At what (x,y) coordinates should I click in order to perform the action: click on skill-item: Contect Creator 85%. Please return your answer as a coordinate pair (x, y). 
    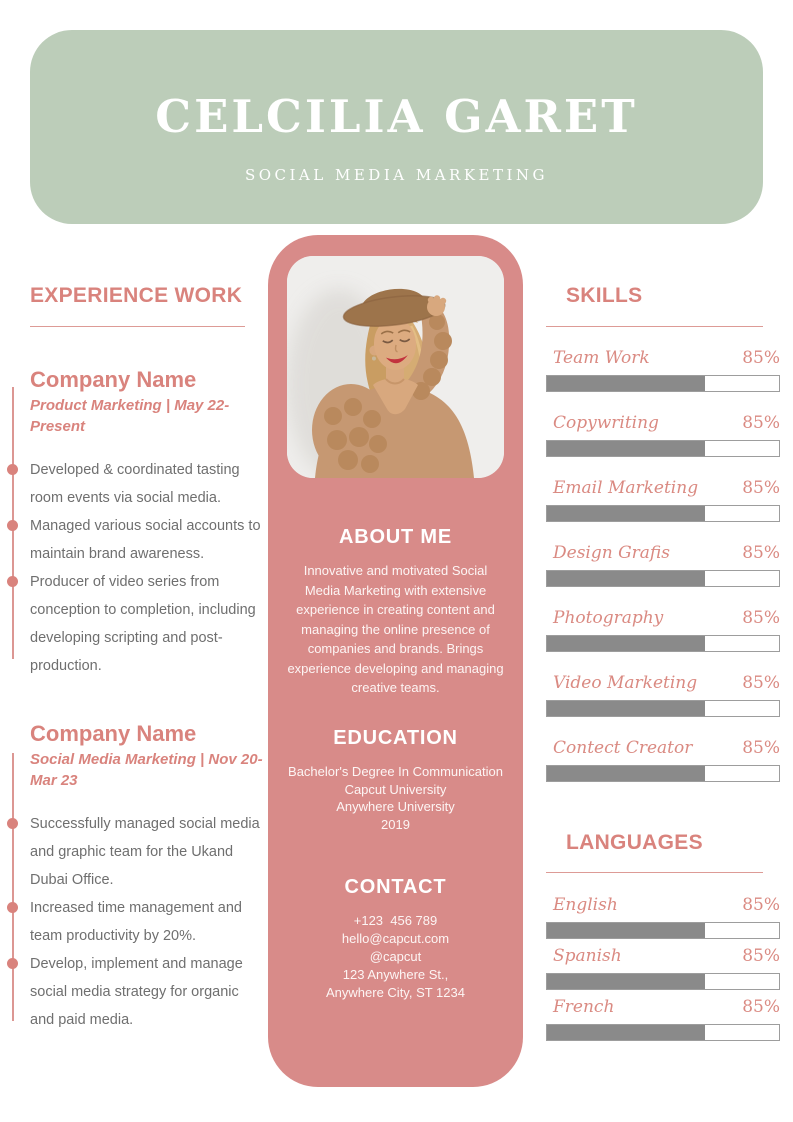
    Looking at the image, I should click on (663, 759).